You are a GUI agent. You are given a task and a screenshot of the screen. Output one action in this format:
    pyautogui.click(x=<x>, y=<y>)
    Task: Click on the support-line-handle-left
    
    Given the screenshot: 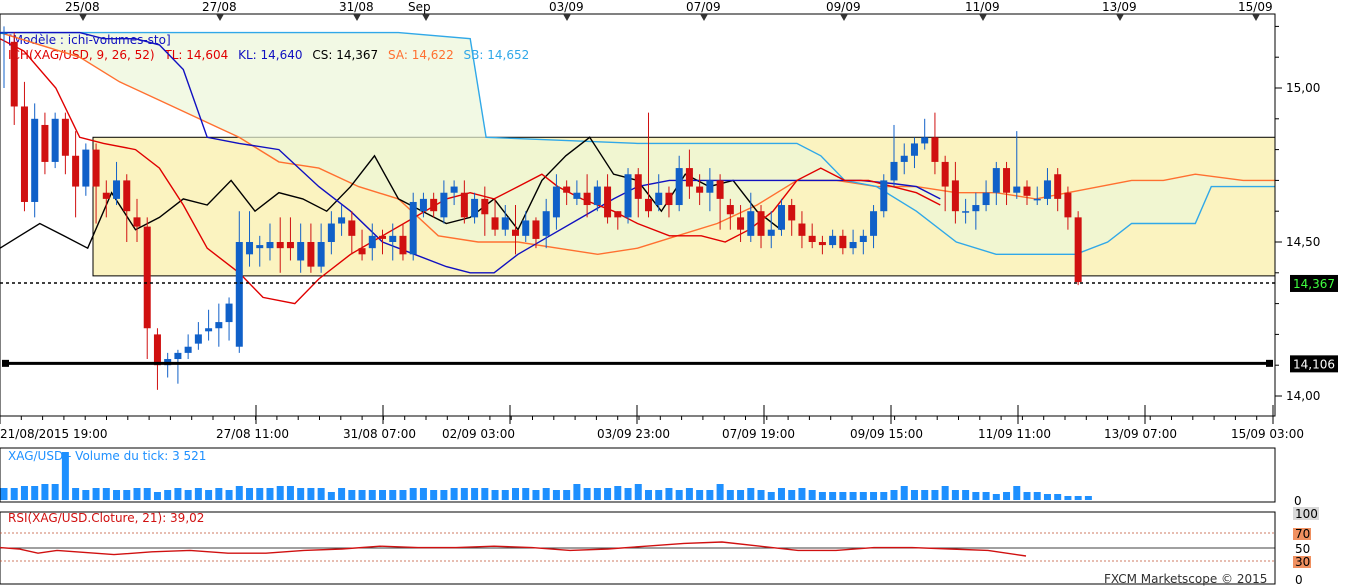 What is the action you would take?
    pyautogui.click(x=5, y=363)
    